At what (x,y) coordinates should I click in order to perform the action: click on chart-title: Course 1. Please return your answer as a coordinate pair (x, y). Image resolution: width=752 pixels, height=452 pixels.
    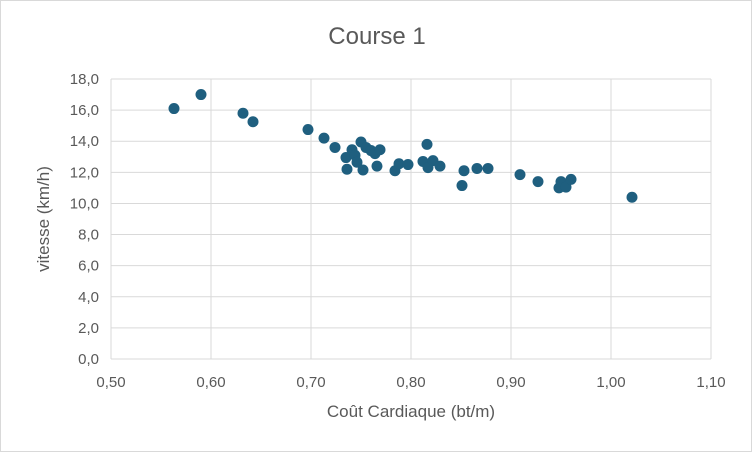
    Looking at the image, I should click on (376, 36).